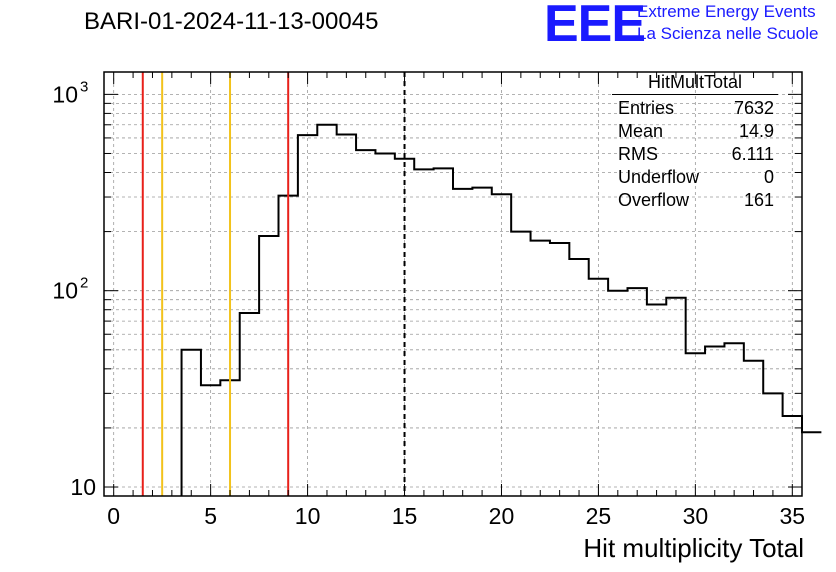 The height and width of the screenshot is (572, 836). Describe the element at coordinates (405, 516) in the screenshot. I see `x-tick-label: 15` at that location.